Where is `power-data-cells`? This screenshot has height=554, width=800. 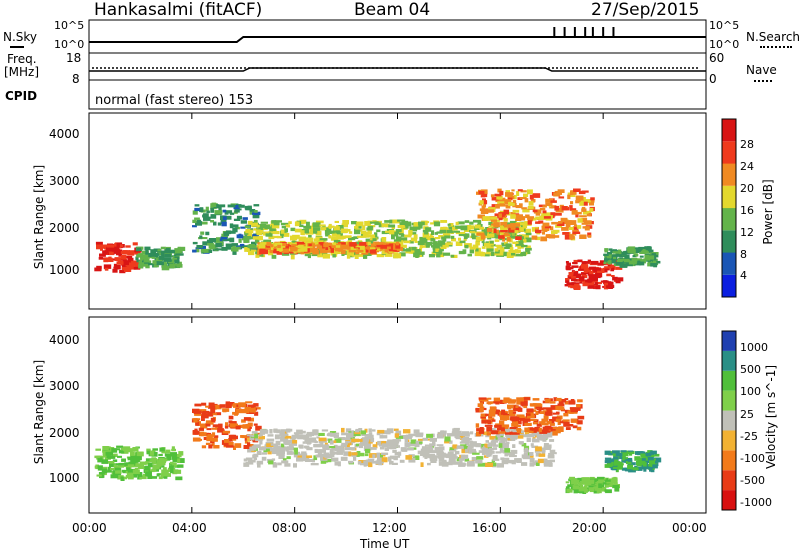 power-data-cells is located at coordinates (377, 239).